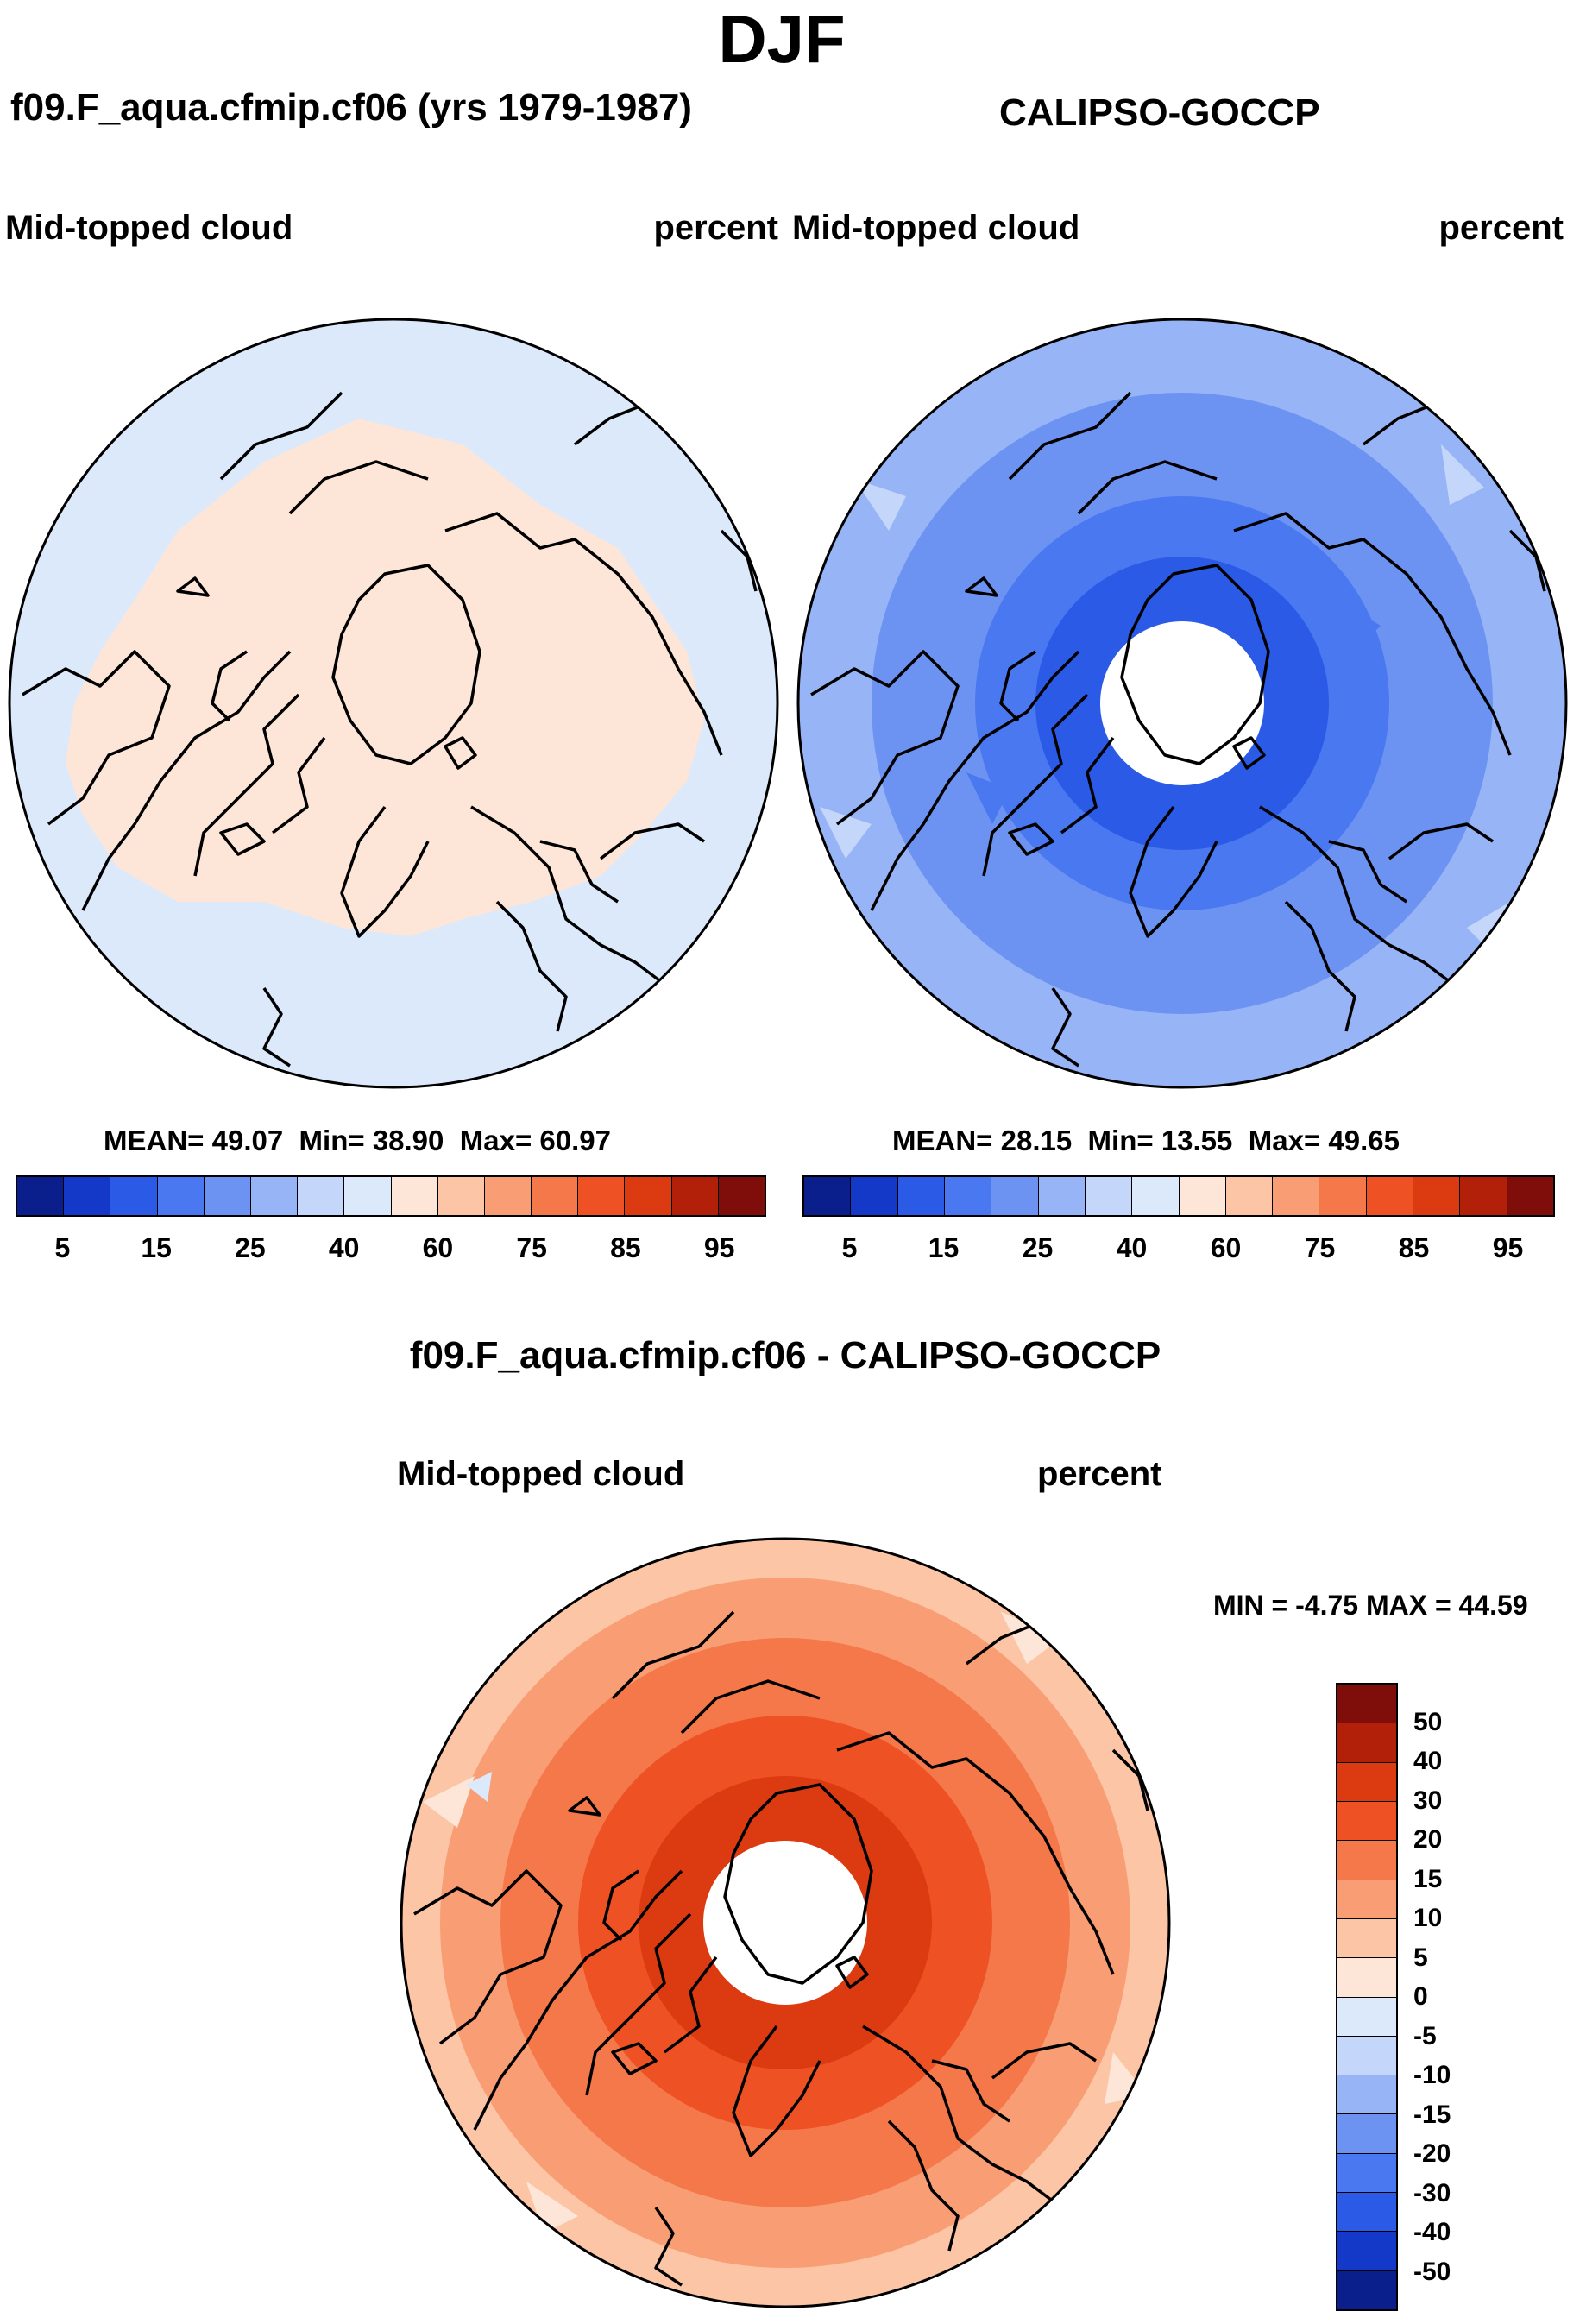  What do you see at coordinates (1428, 1839) in the screenshot?
I see `colorbar-tick-label: 20` at bounding box center [1428, 1839].